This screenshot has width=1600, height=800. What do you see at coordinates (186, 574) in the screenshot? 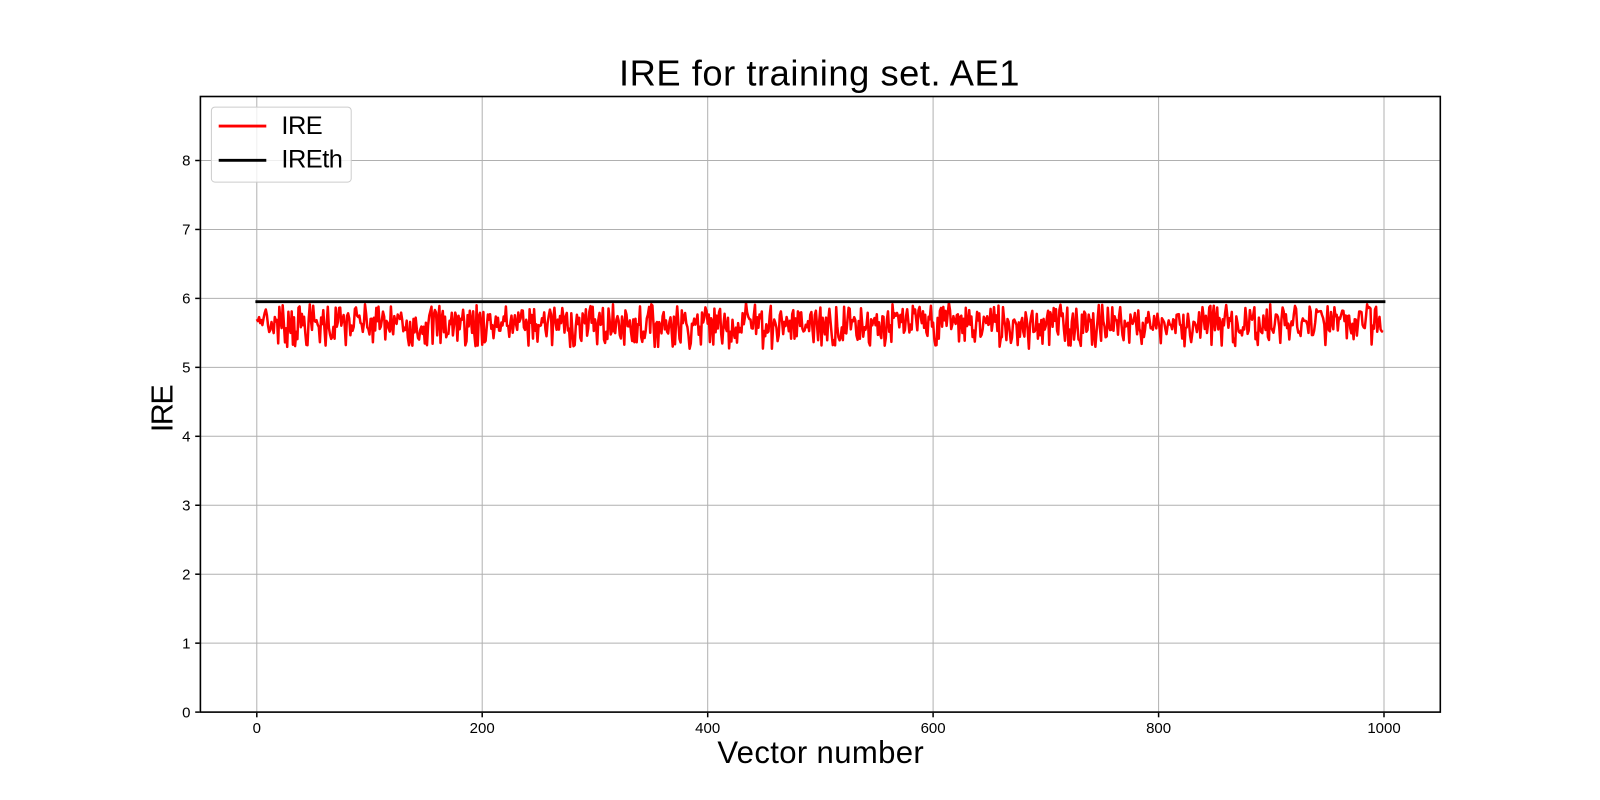
I see `svg-text: 2` at bounding box center [186, 574].